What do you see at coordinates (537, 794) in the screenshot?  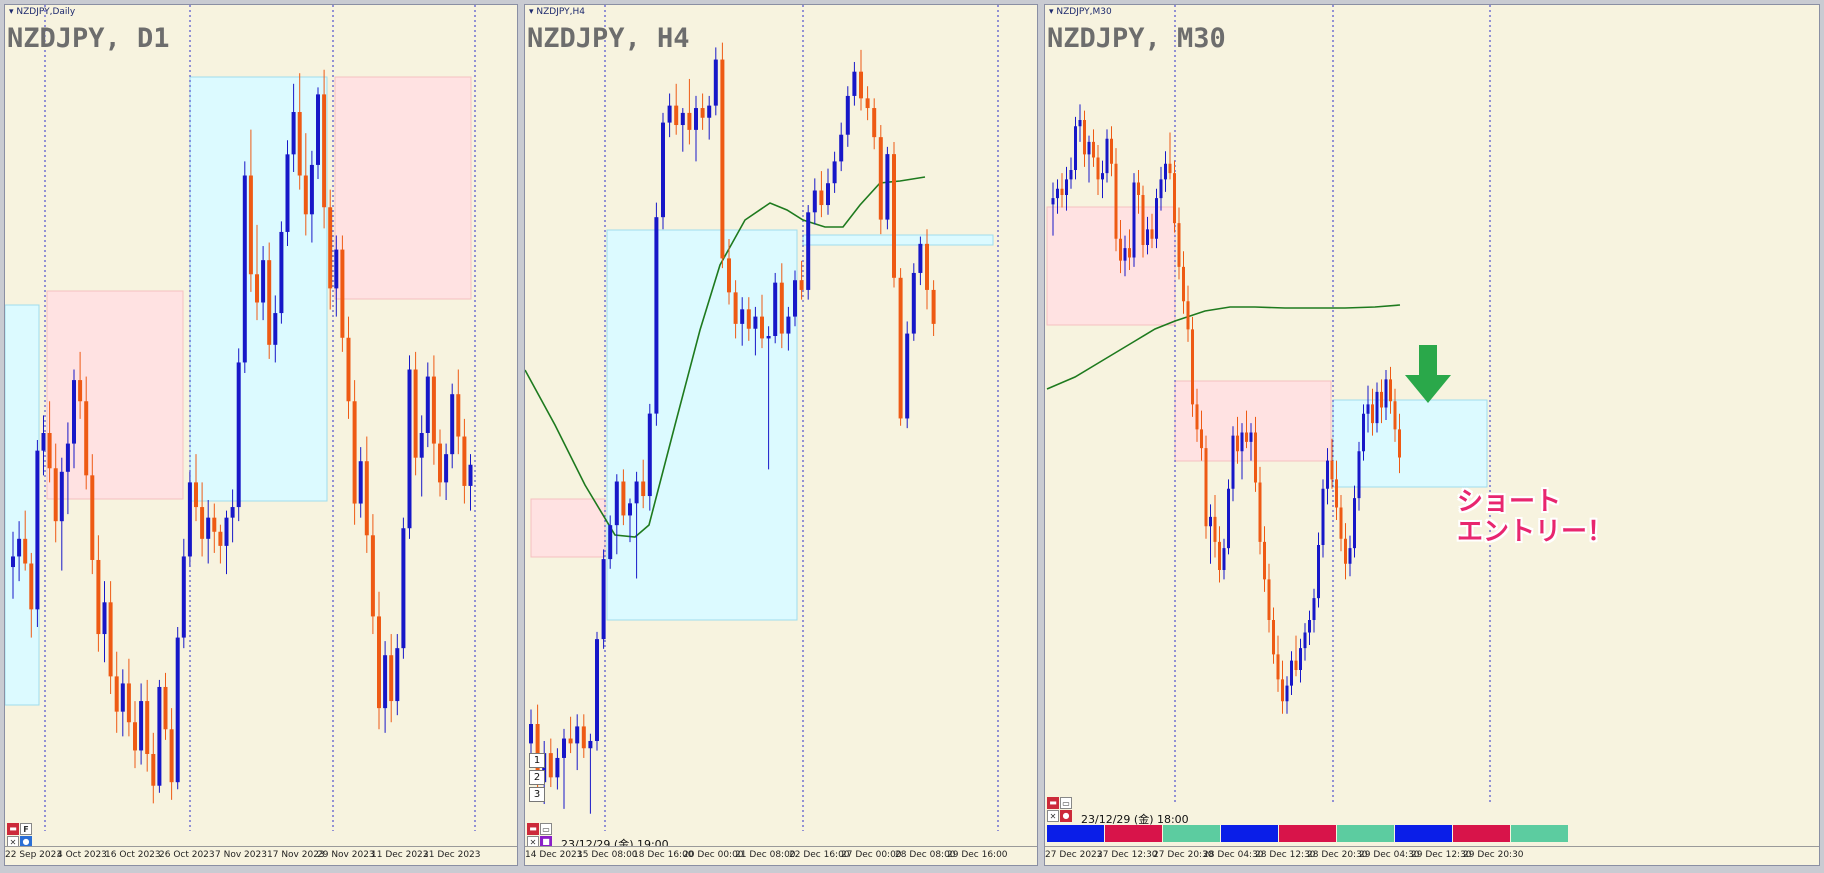 I see `button-3: 3` at bounding box center [537, 794].